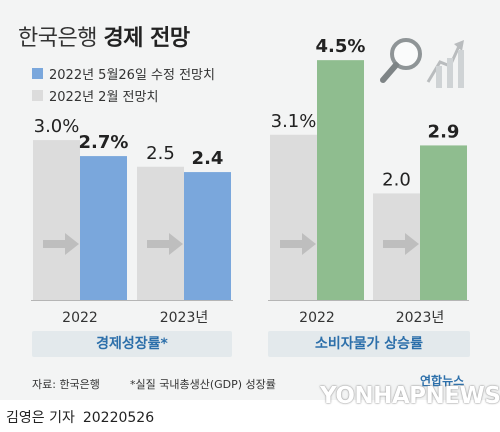  I want to click on bar-g0-c1-s1, so click(207, 236).